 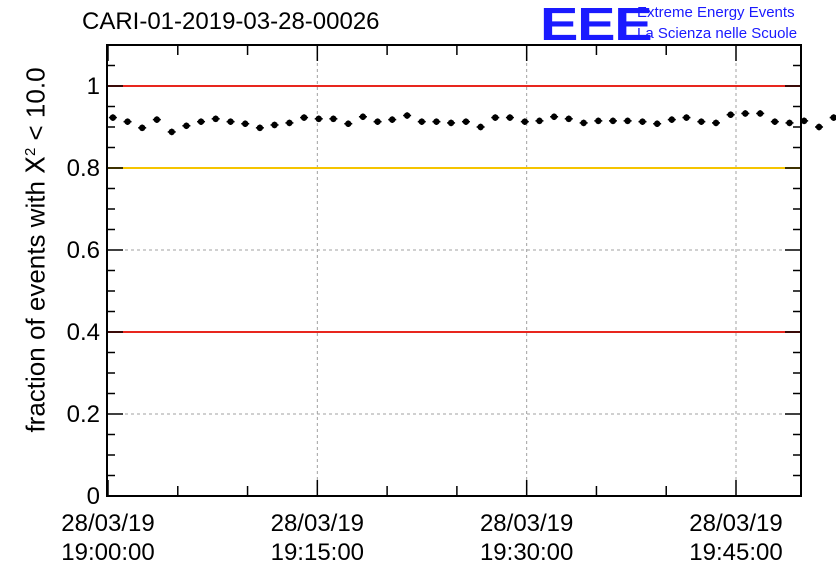 What do you see at coordinates (107, 552) in the screenshot?
I see `x-tick-label-time-0: 19:00:00` at bounding box center [107, 552].